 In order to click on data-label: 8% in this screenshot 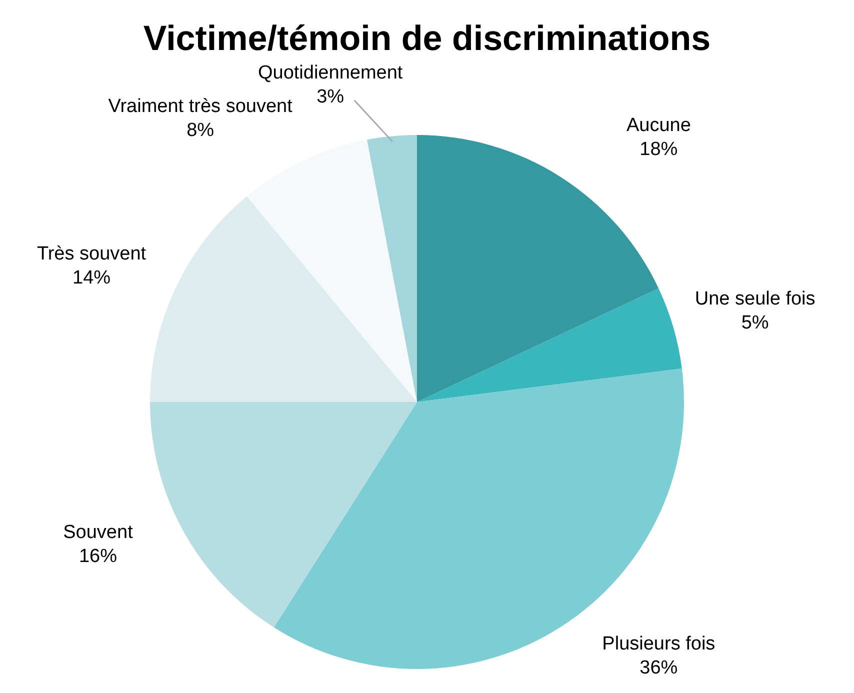, I will do `click(200, 131)`.